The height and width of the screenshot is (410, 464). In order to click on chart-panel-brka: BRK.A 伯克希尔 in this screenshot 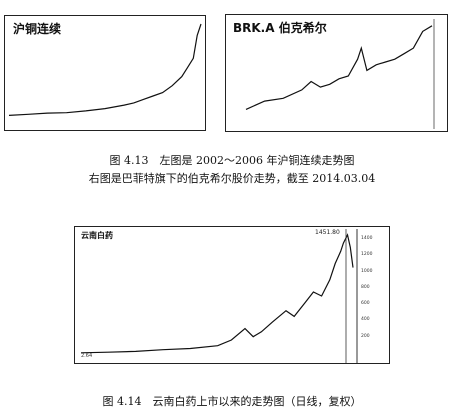, I will do `click(336, 73)`.